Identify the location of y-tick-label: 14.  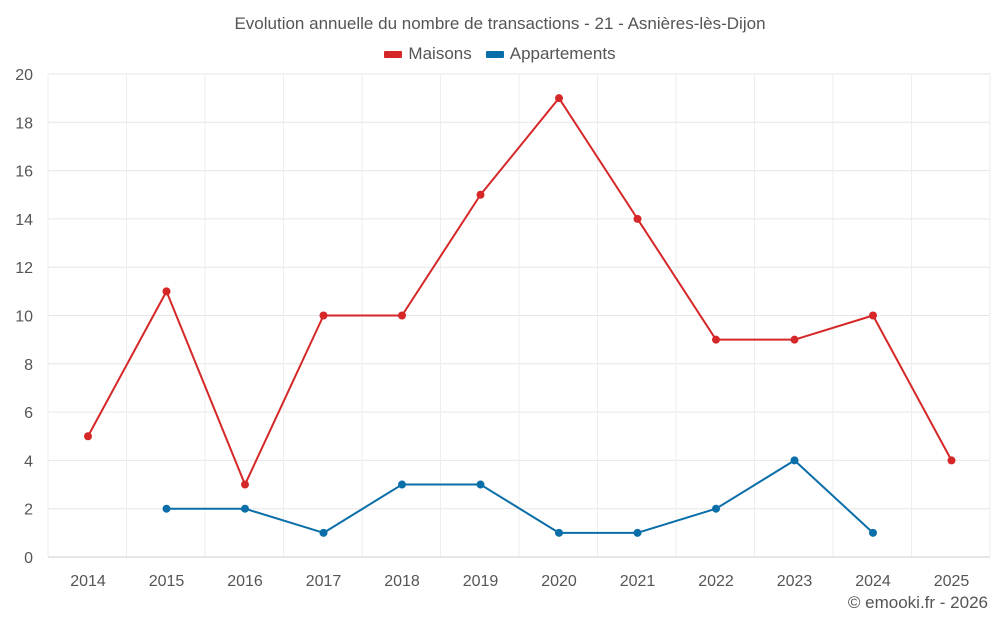
(24, 220).